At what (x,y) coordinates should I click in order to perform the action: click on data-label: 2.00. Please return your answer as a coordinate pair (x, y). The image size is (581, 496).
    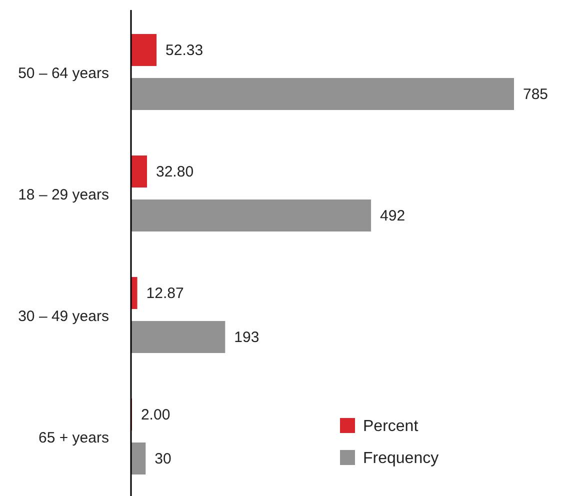
    Looking at the image, I should click on (155, 415).